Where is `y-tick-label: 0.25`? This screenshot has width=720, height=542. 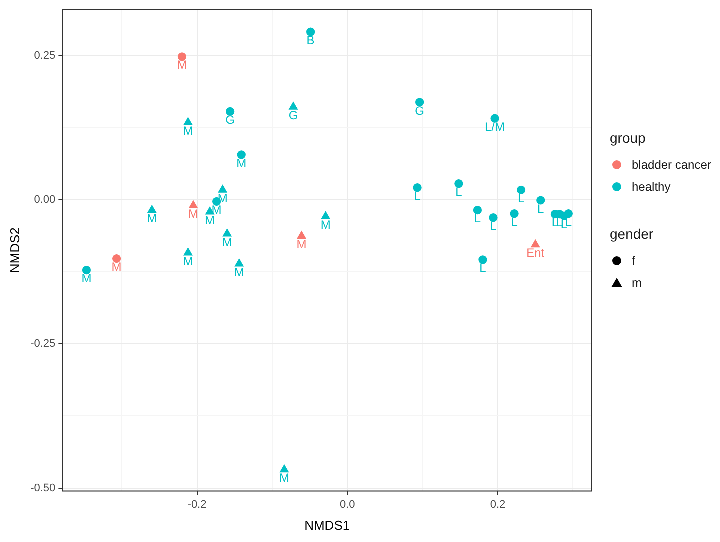
y-tick-label: 0.25 is located at coordinates (45, 56).